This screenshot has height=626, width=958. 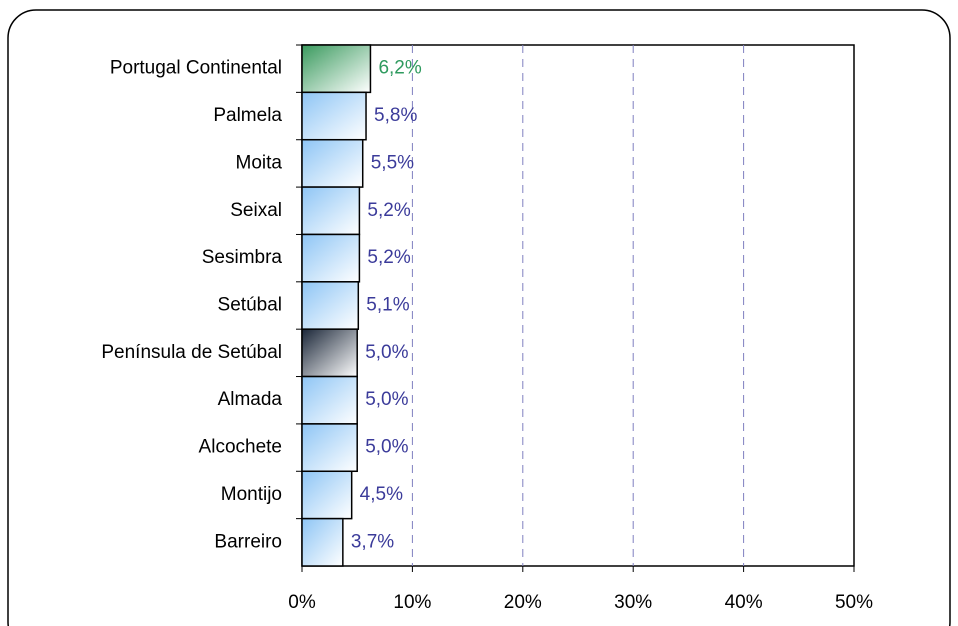 I want to click on data-label: 6,2%, so click(x=399, y=68).